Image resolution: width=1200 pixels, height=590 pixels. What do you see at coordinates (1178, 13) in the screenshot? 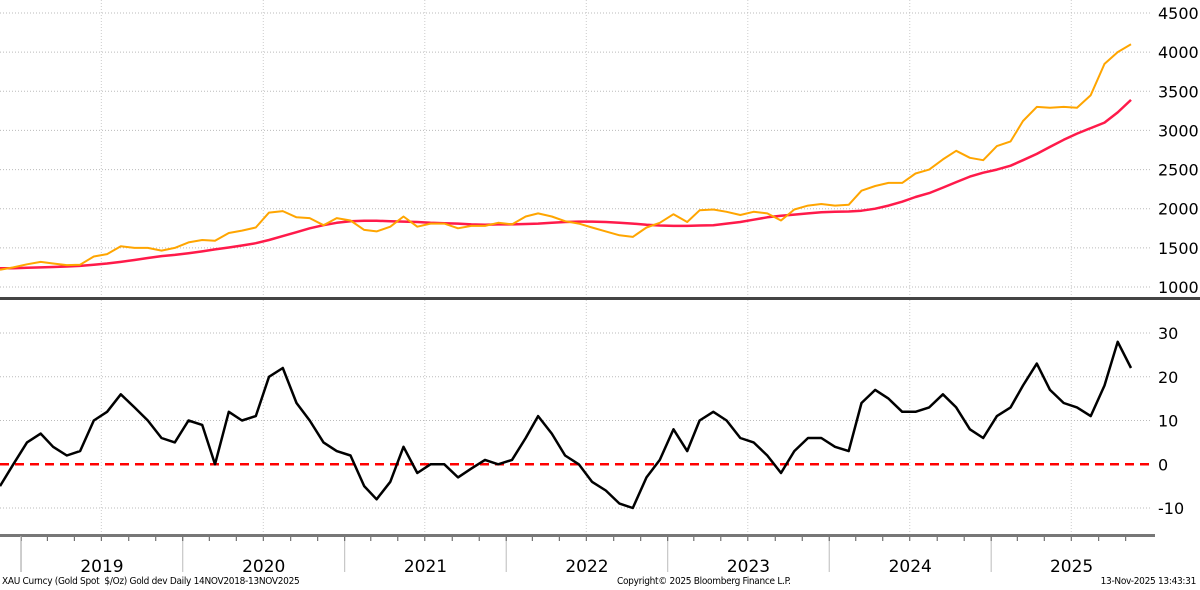
I see `y-tick-label-top: 4500` at bounding box center [1178, 13].